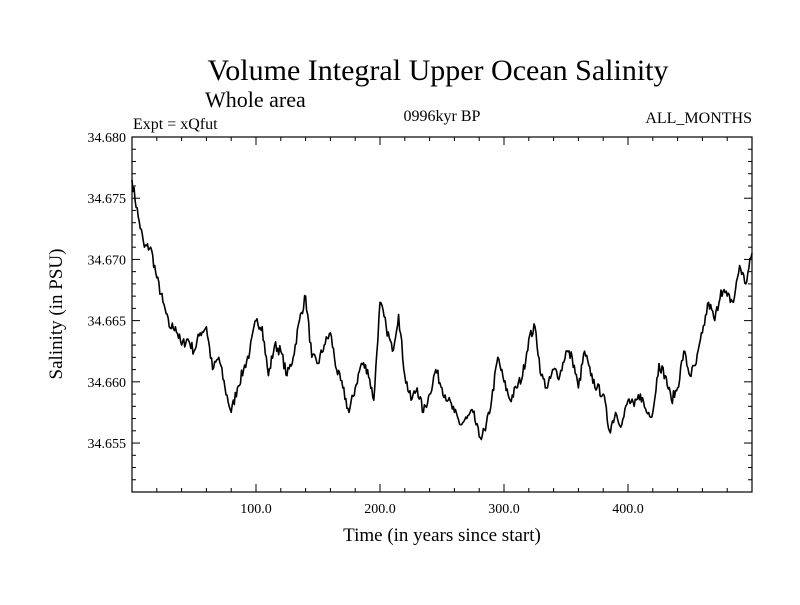 Image resolution: width=800 pixels, height=605 pixels. I want to click on y-tick-label: 34.680, so click(107, 138).